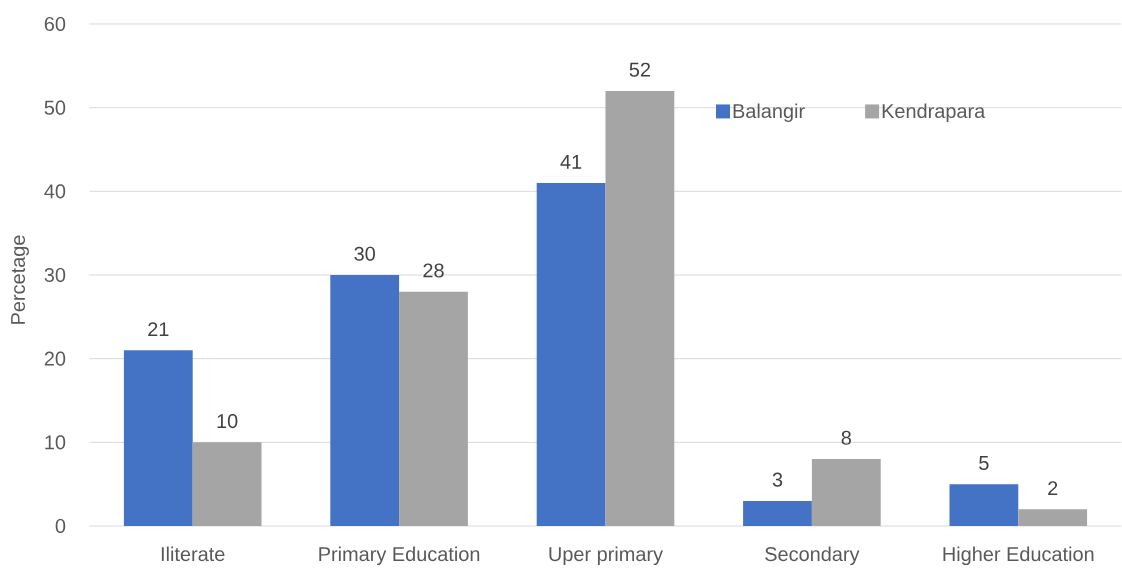 Image resolution: width=1122 pixels, height=570 pixels. I want to click on data-label: 3, so click(777, 479).